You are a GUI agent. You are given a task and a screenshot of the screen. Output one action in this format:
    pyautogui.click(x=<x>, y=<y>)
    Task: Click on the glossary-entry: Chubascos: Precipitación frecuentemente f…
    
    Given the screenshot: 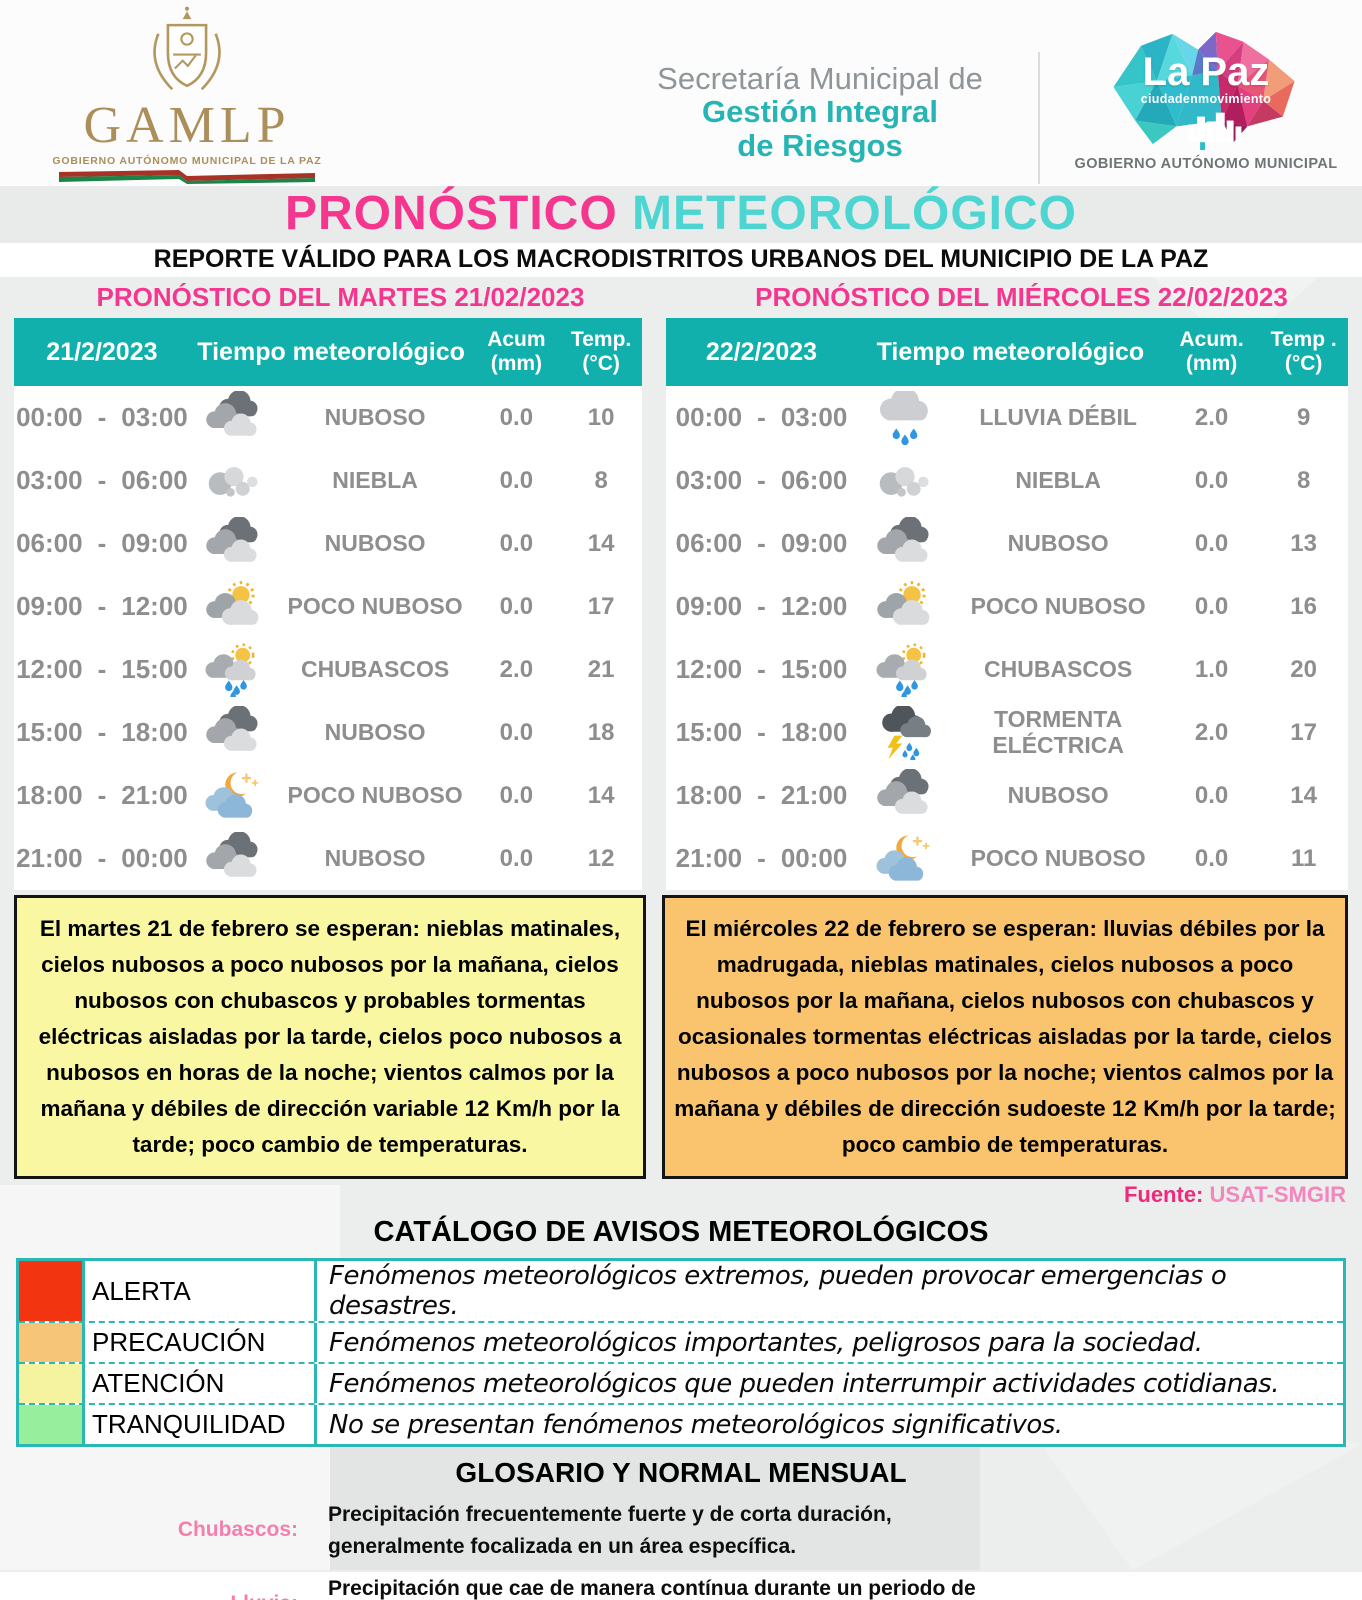 What is the action you would take?
    pyautogui.click(x=681, y=1530)
    